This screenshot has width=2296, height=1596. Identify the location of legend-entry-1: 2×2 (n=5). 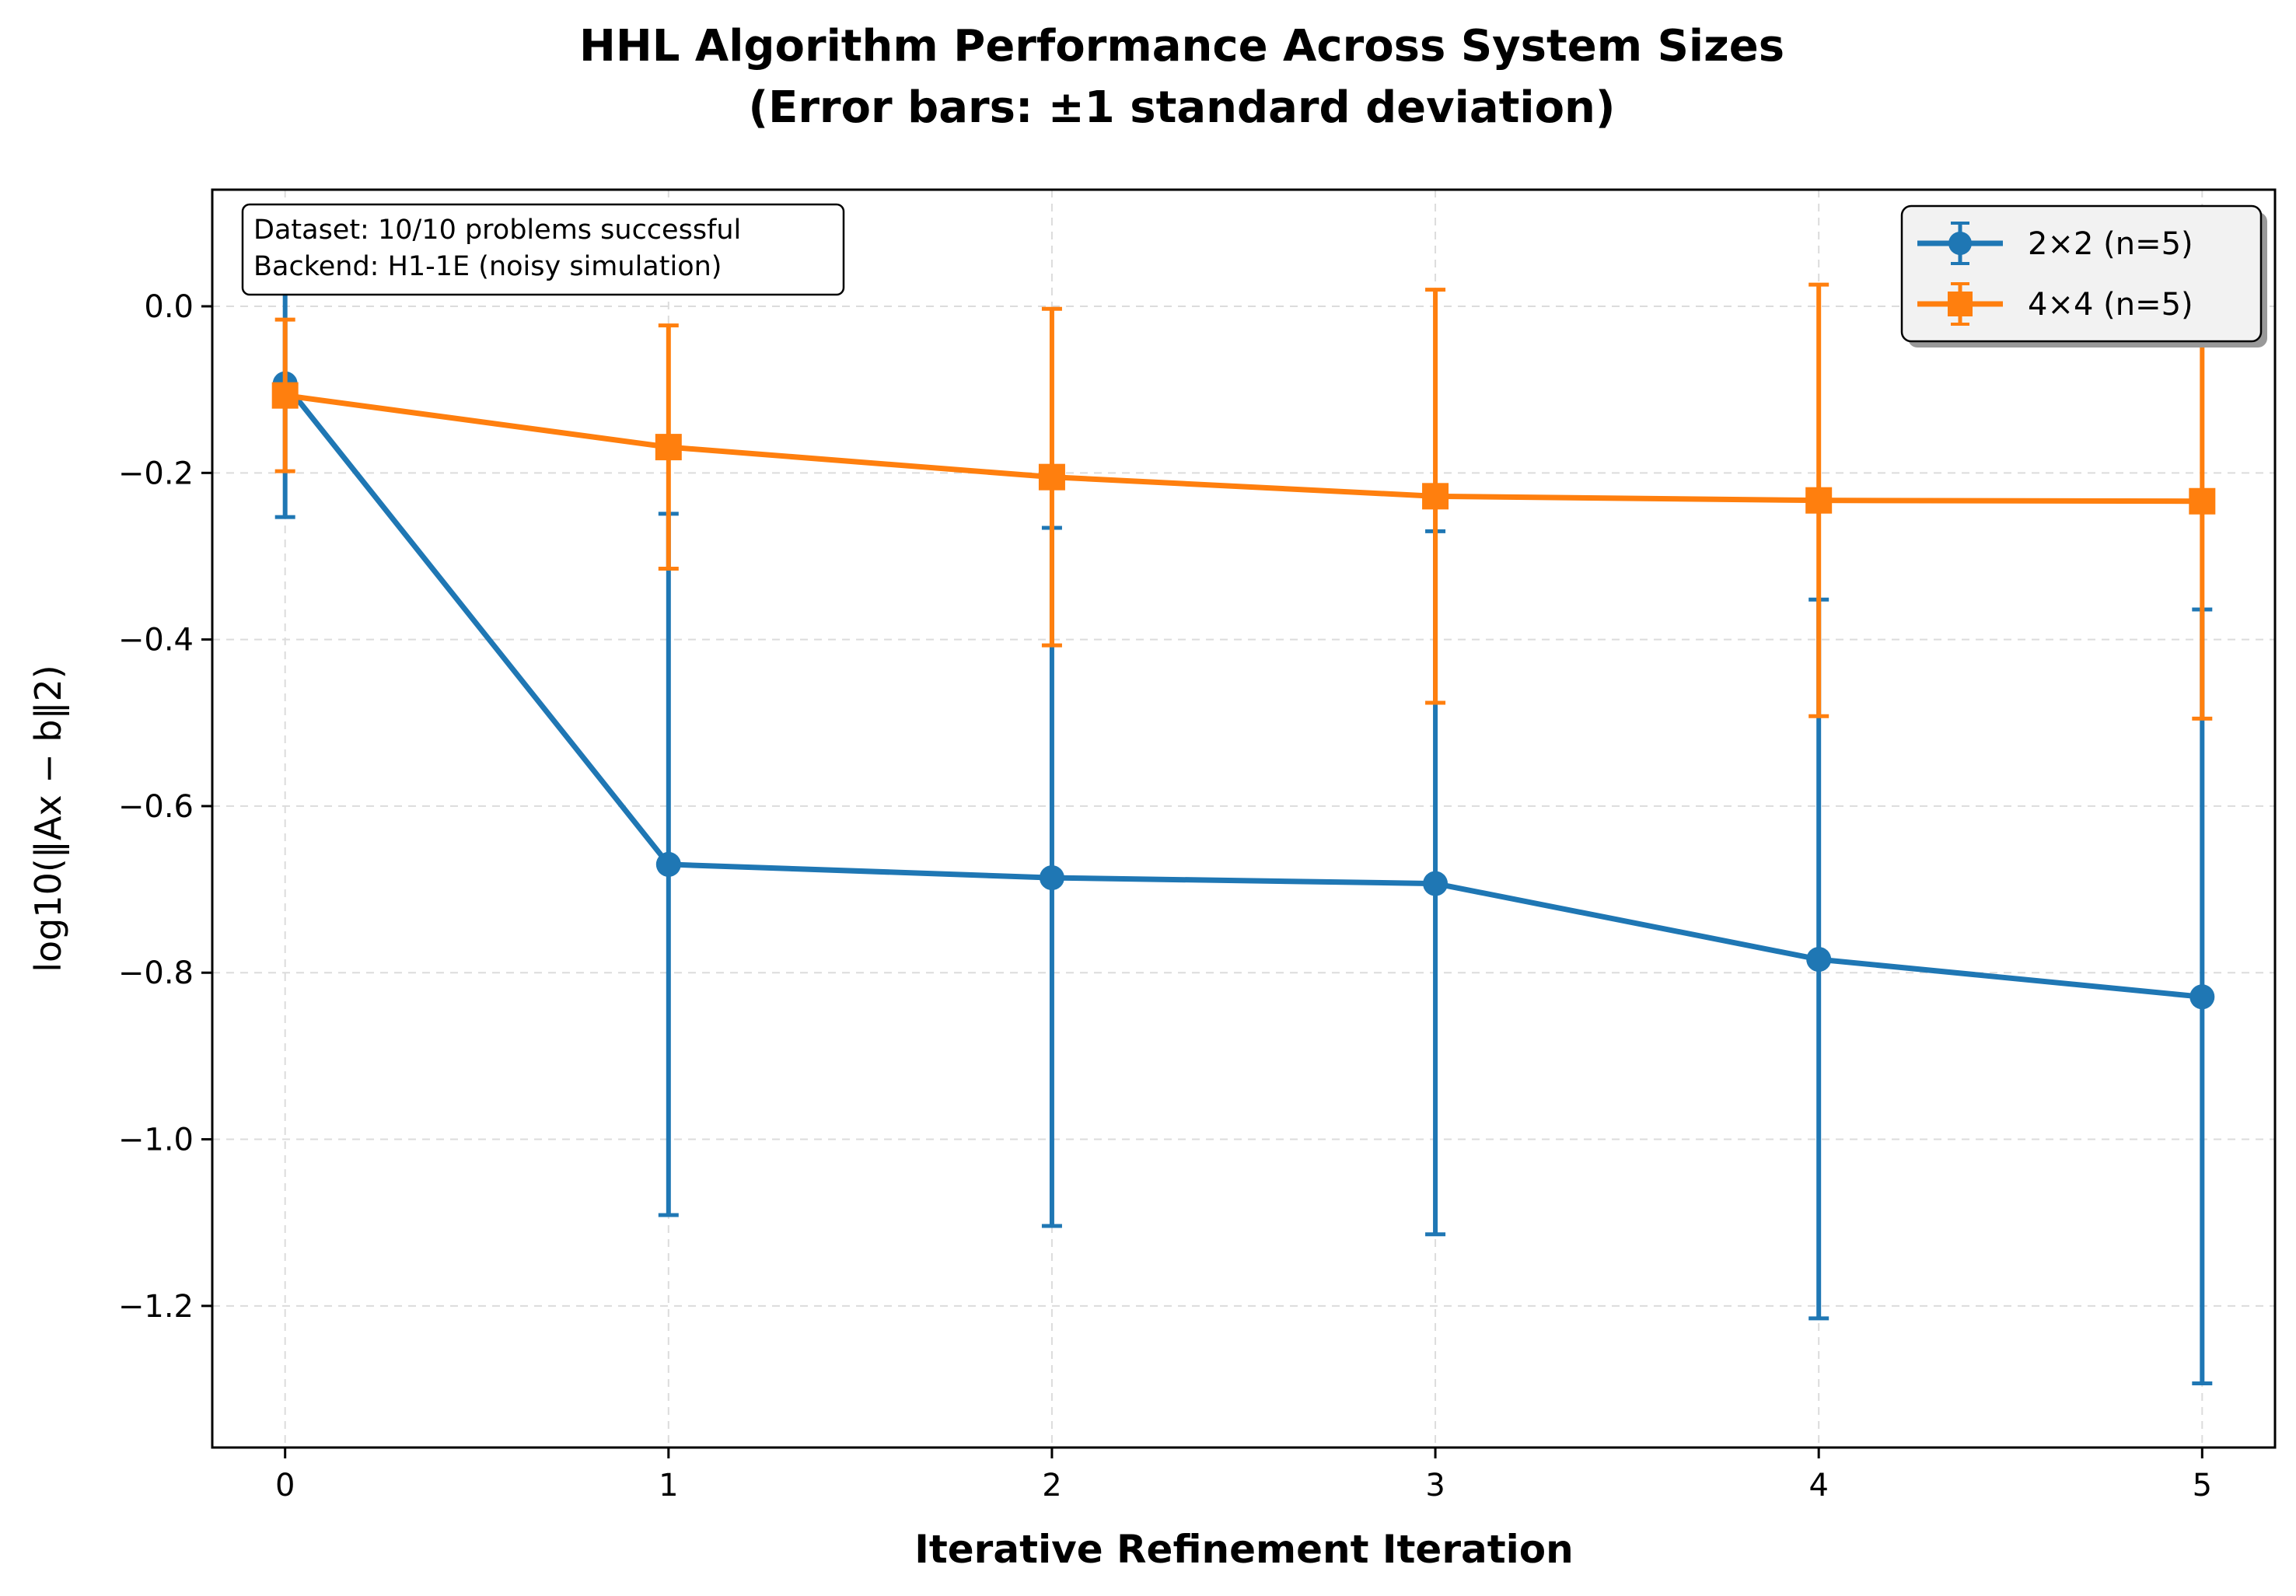
(2055, 244).